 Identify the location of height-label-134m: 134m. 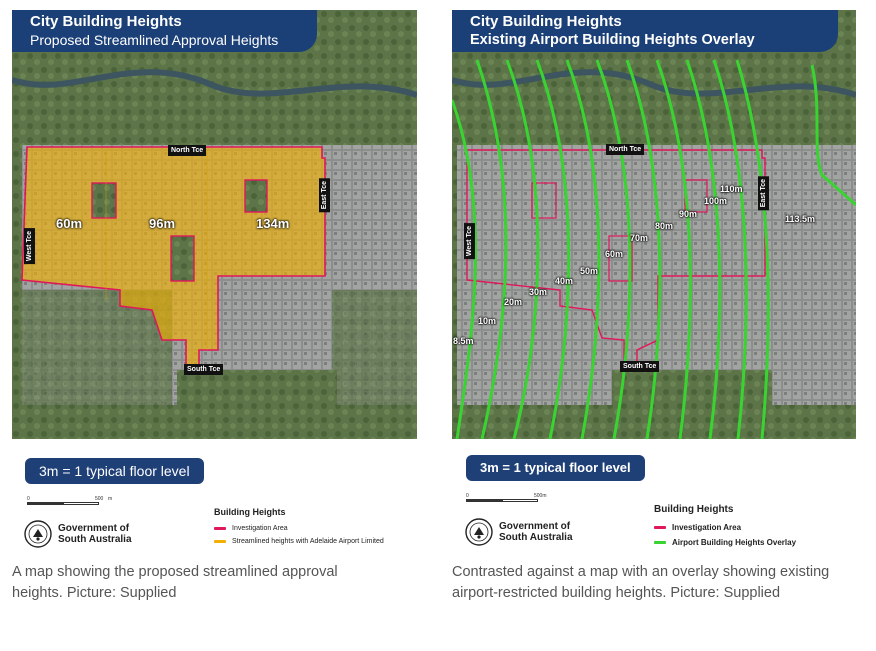
(273, 223).